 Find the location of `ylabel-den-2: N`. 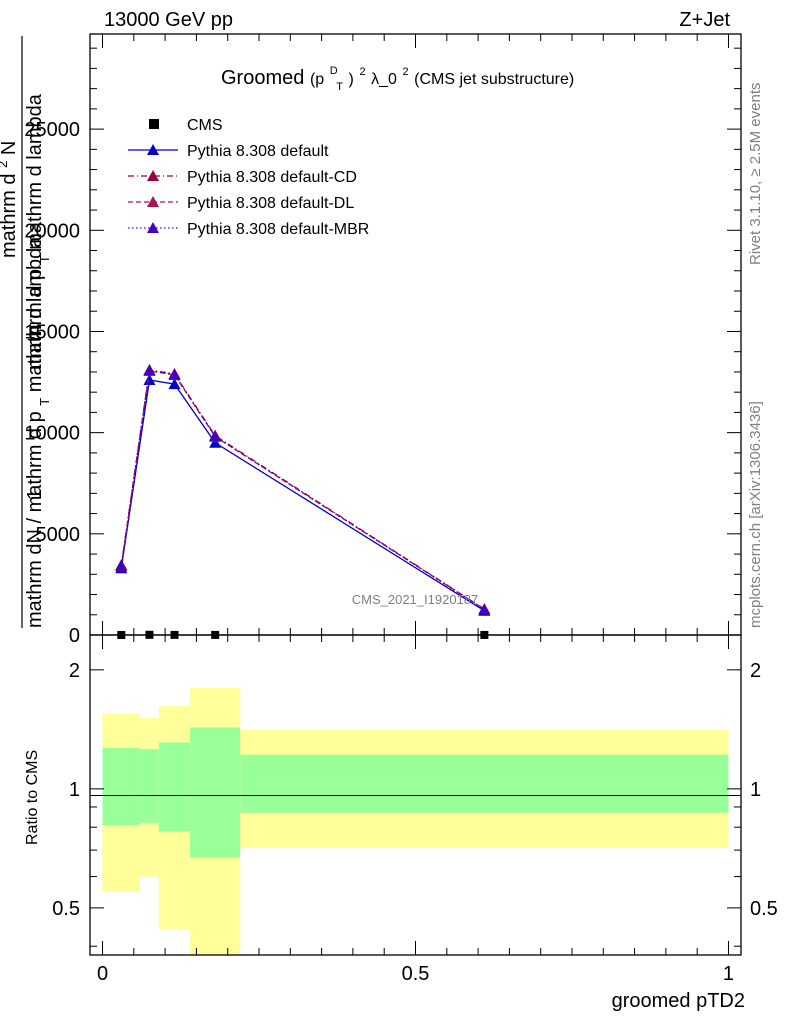

ylabel-den-2: N is located at coordinates (10, 148).